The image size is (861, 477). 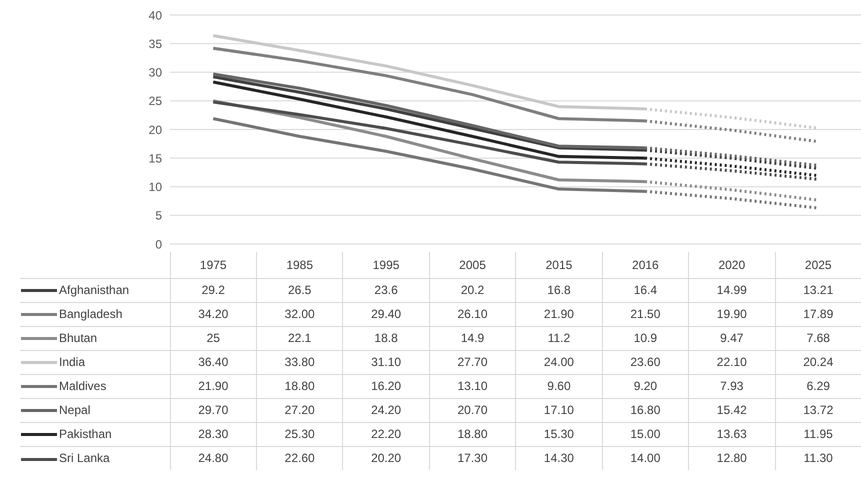 I want to click on data-label: 16.80, so click(x=645, y=410).